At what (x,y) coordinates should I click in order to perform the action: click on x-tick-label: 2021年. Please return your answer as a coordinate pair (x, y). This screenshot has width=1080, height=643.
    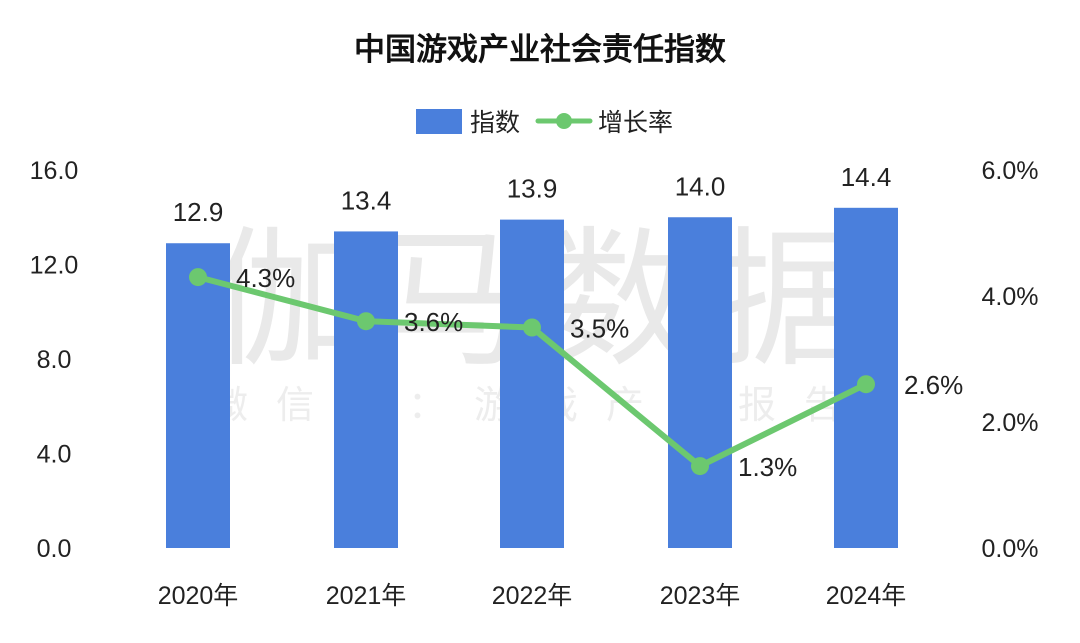
    Looking at the image, I should click on (366, 596).